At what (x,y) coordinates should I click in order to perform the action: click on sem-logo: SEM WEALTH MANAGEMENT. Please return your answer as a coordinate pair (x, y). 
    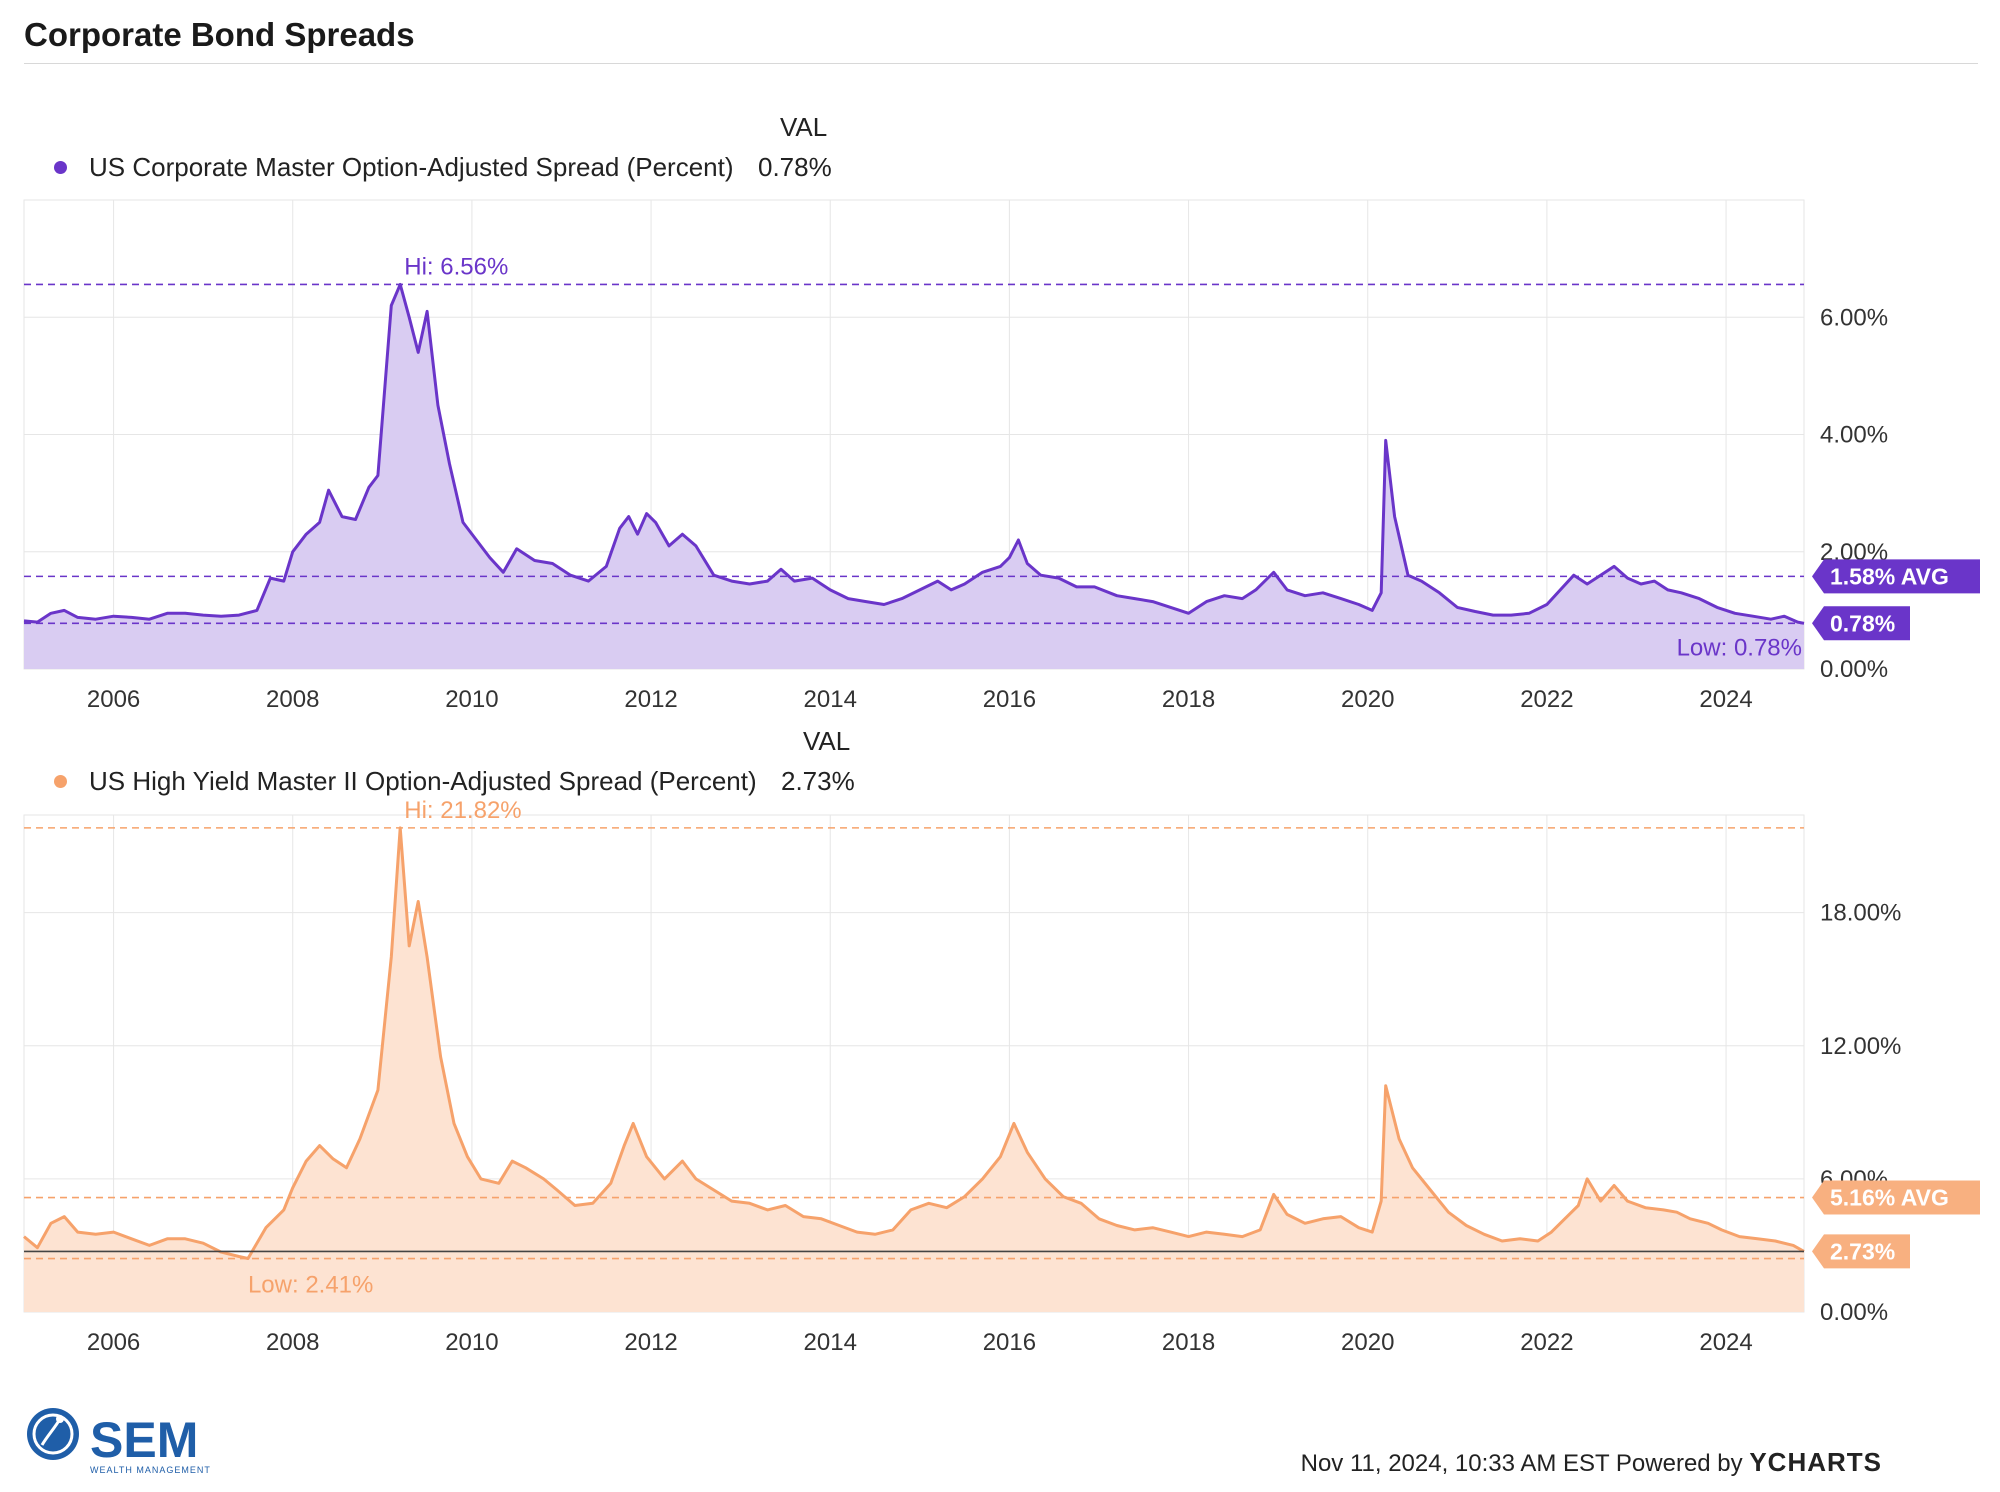
    Looking at the image, I should click on (117, 1440).